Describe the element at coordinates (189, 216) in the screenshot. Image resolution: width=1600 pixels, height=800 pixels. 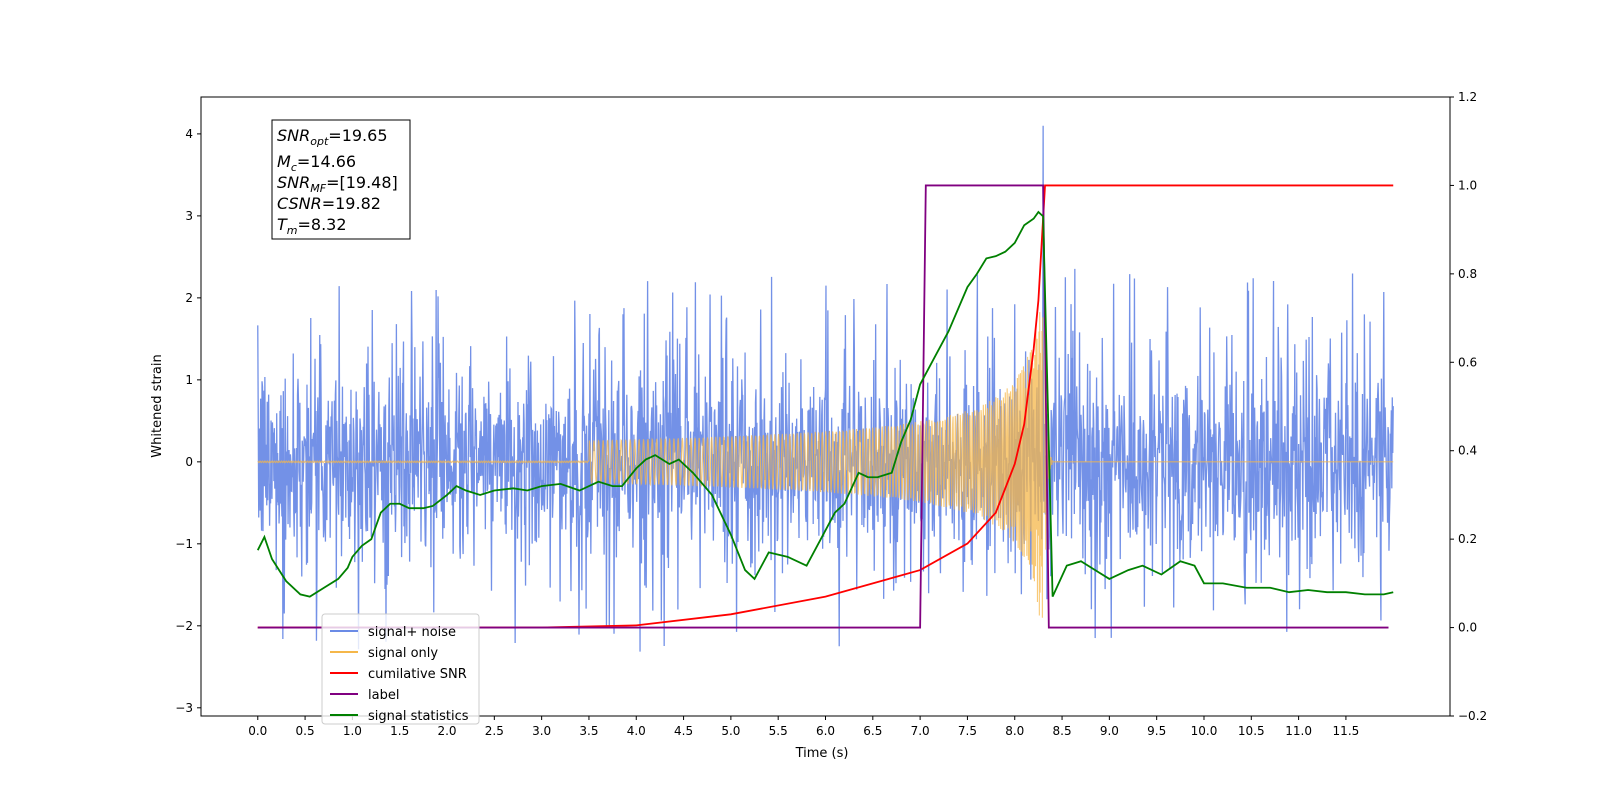
I see `y-left-tick-label: 3` at that location.